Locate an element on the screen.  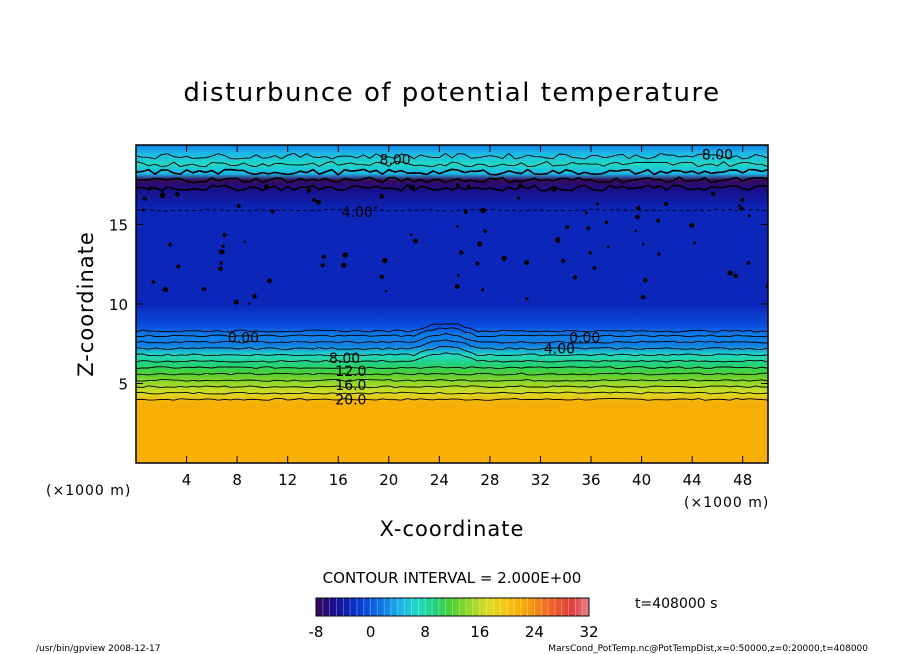
colorbar is located at coordinates (452, 607).